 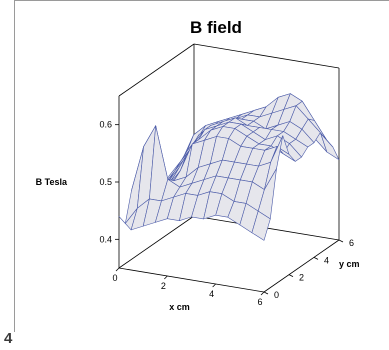 What do you see at coordinates (201, 0) in the screenshot?
I see `frame-border-top` at bounding box center [201, 0].